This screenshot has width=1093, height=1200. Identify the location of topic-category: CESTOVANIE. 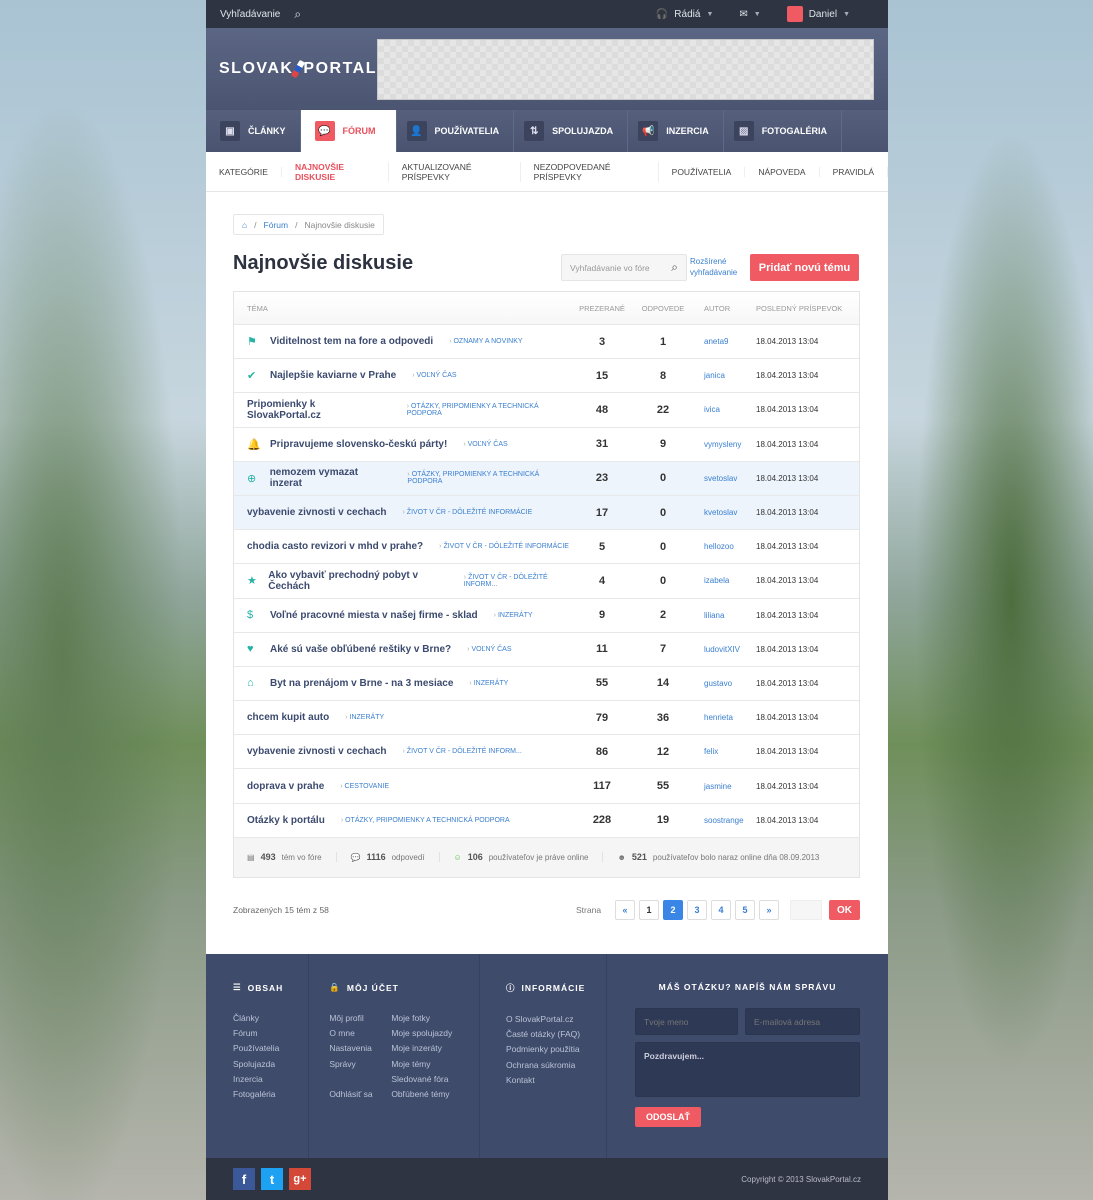
(364, 786).